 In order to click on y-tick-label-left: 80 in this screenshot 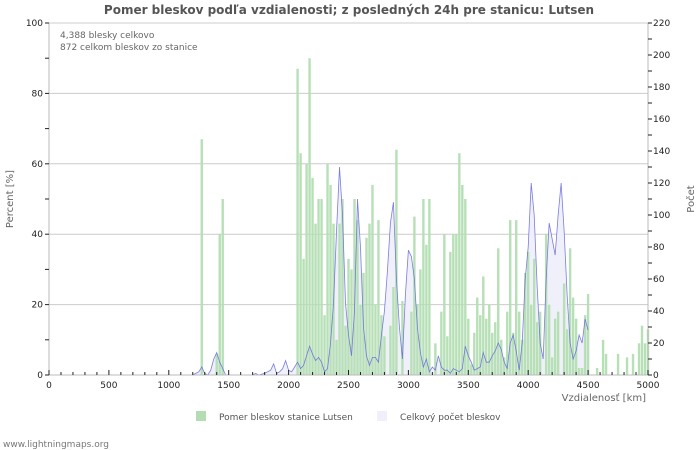, I will do `click(38, 94)`.